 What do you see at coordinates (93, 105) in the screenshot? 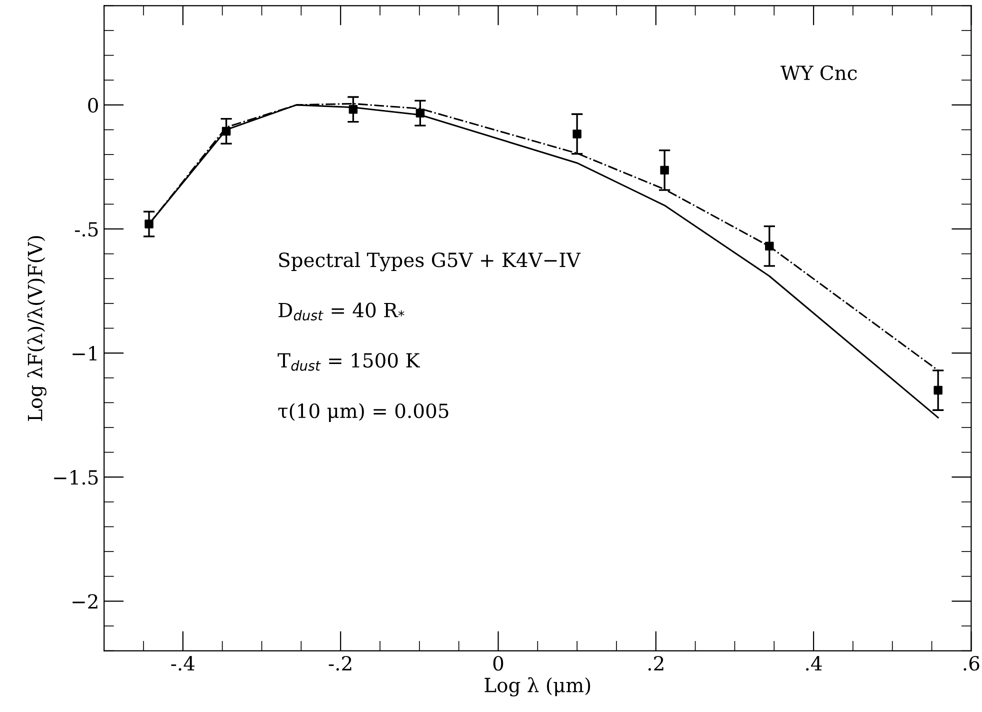
I see `y-tick-label: 0` at bounding box center [93, 105].